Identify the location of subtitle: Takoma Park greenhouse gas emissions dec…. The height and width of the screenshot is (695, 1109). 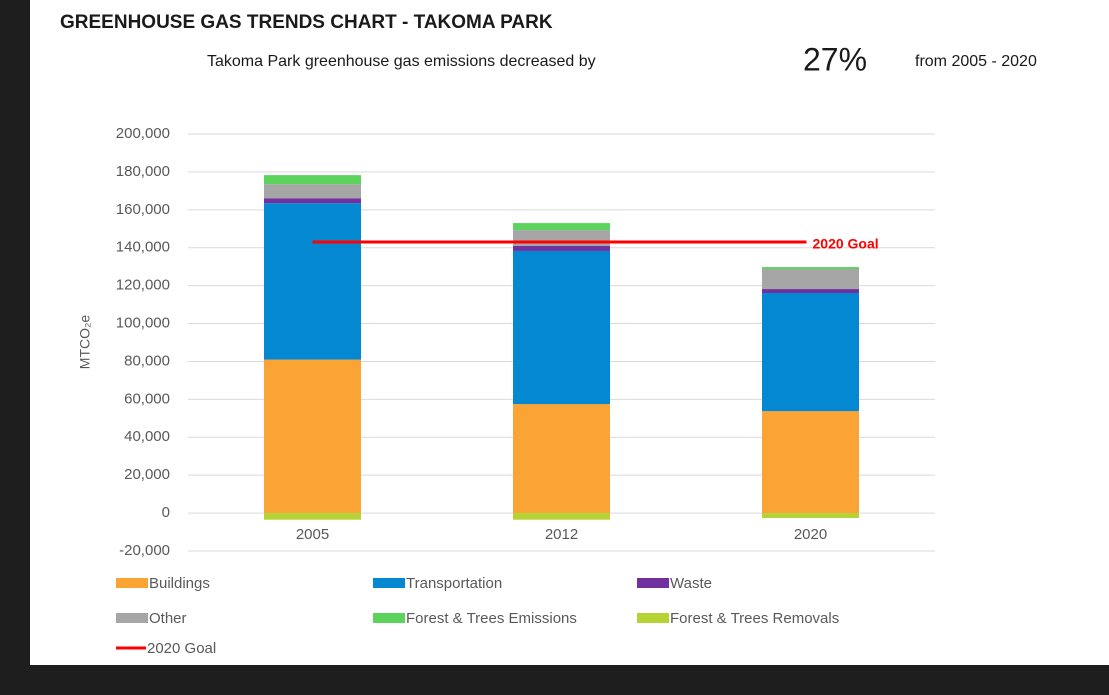
(401, 61).